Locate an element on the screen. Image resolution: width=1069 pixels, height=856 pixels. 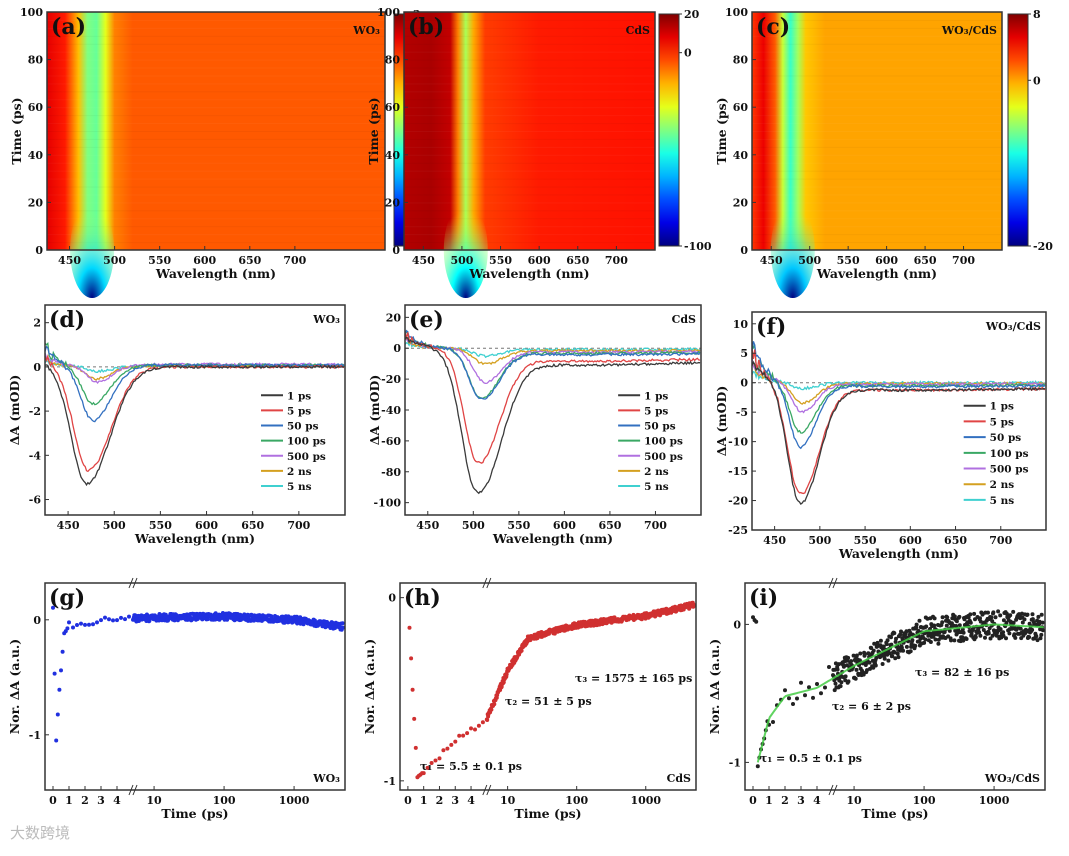
y-tick-label: -20 is located at coordinates (738, 501).